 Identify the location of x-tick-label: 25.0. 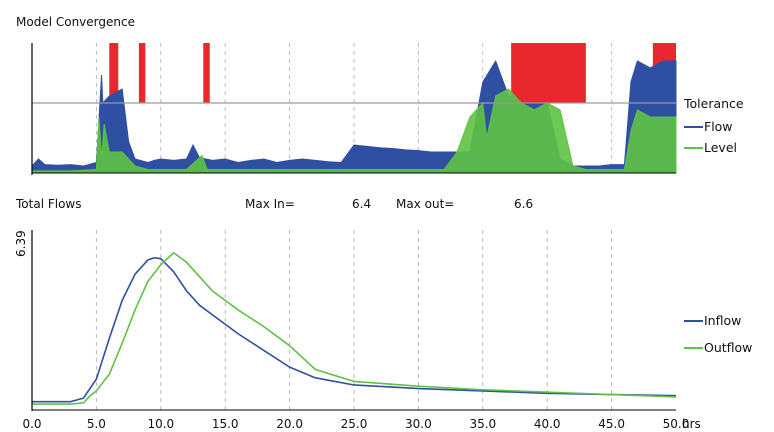
(354, 424).